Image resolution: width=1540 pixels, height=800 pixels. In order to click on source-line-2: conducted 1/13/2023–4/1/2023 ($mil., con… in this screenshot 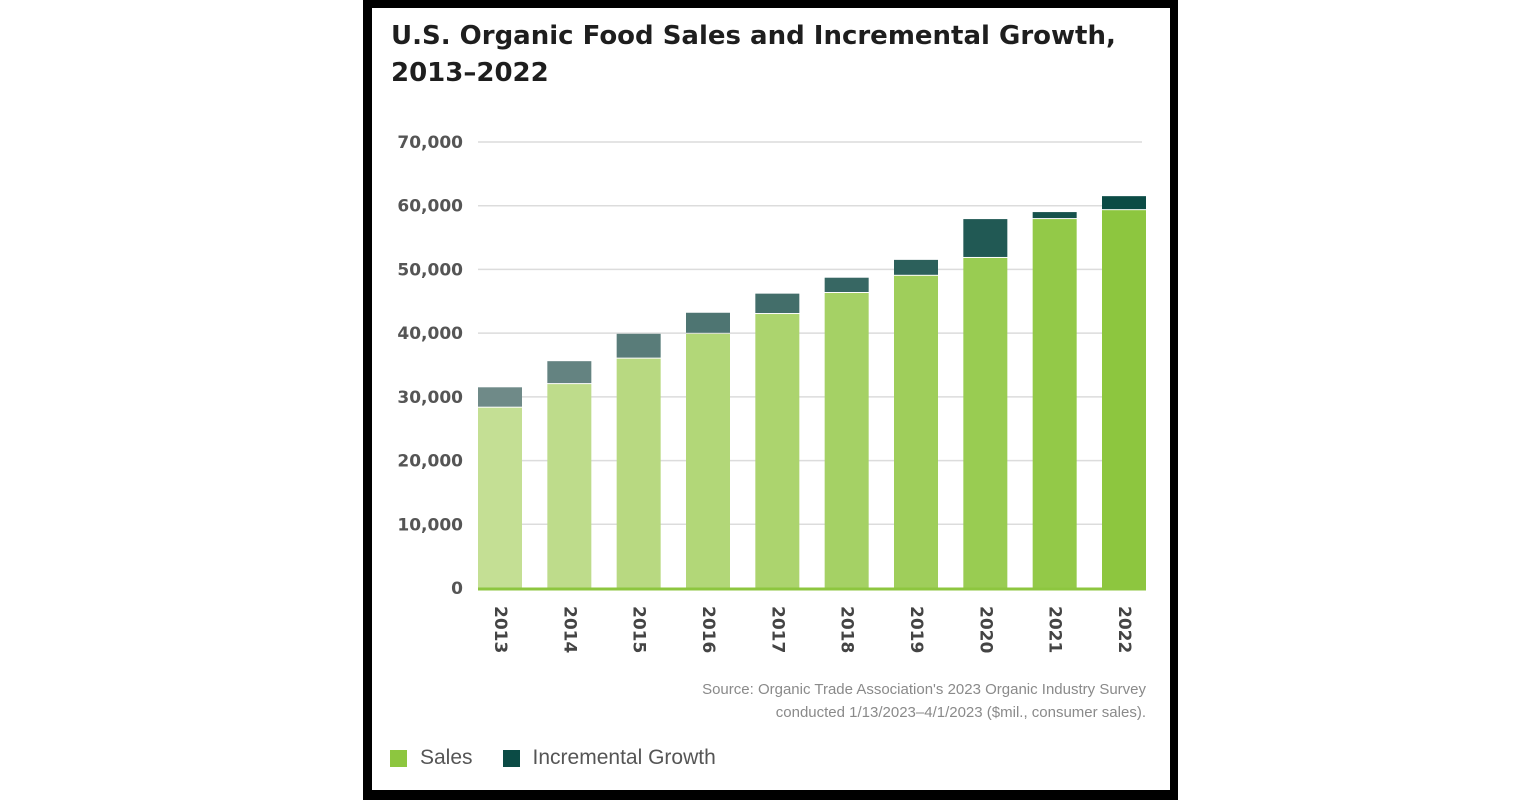, I will do `click(960, 712)`.